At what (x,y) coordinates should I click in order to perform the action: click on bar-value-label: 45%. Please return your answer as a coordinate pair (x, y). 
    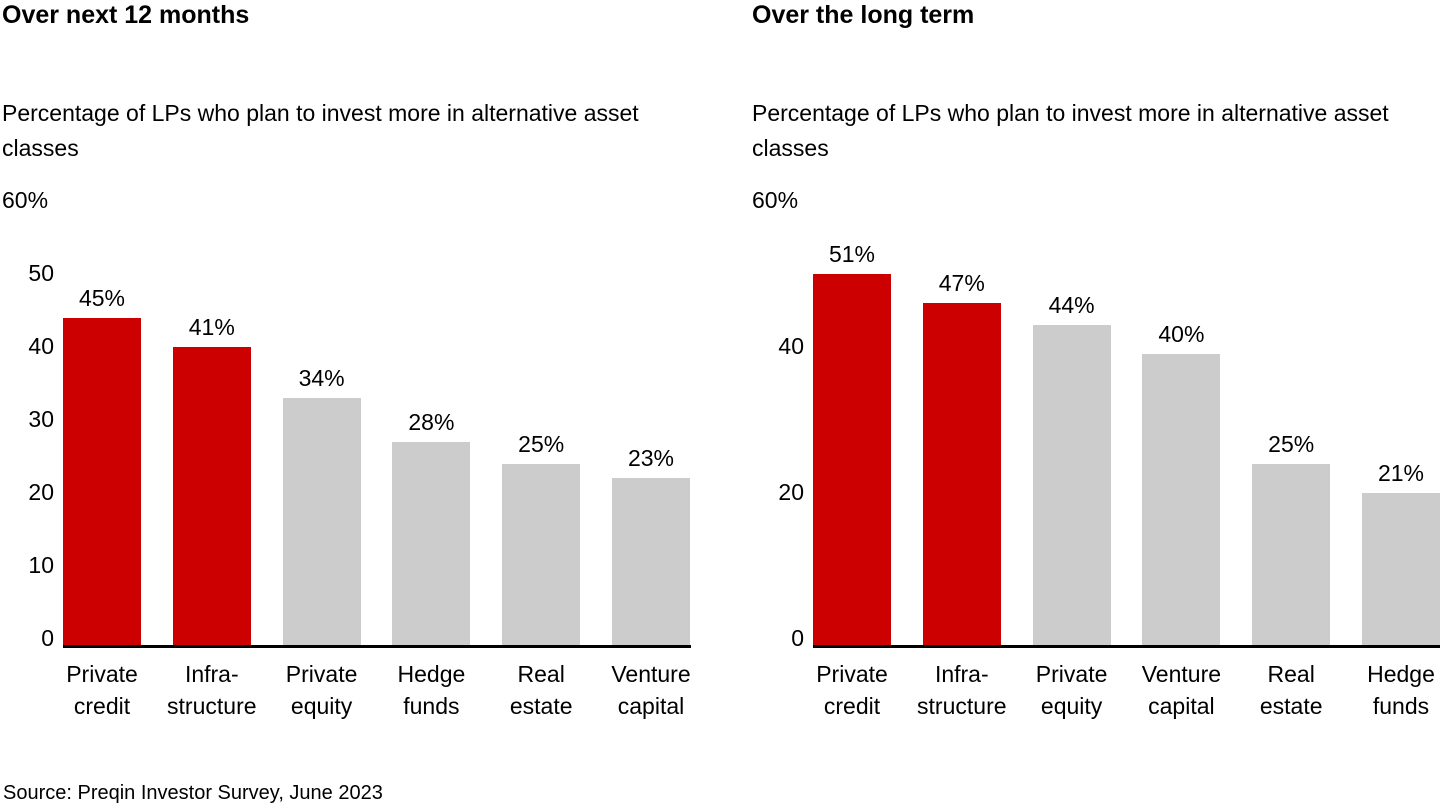
    Looking at the image, I should click on (102, 297).